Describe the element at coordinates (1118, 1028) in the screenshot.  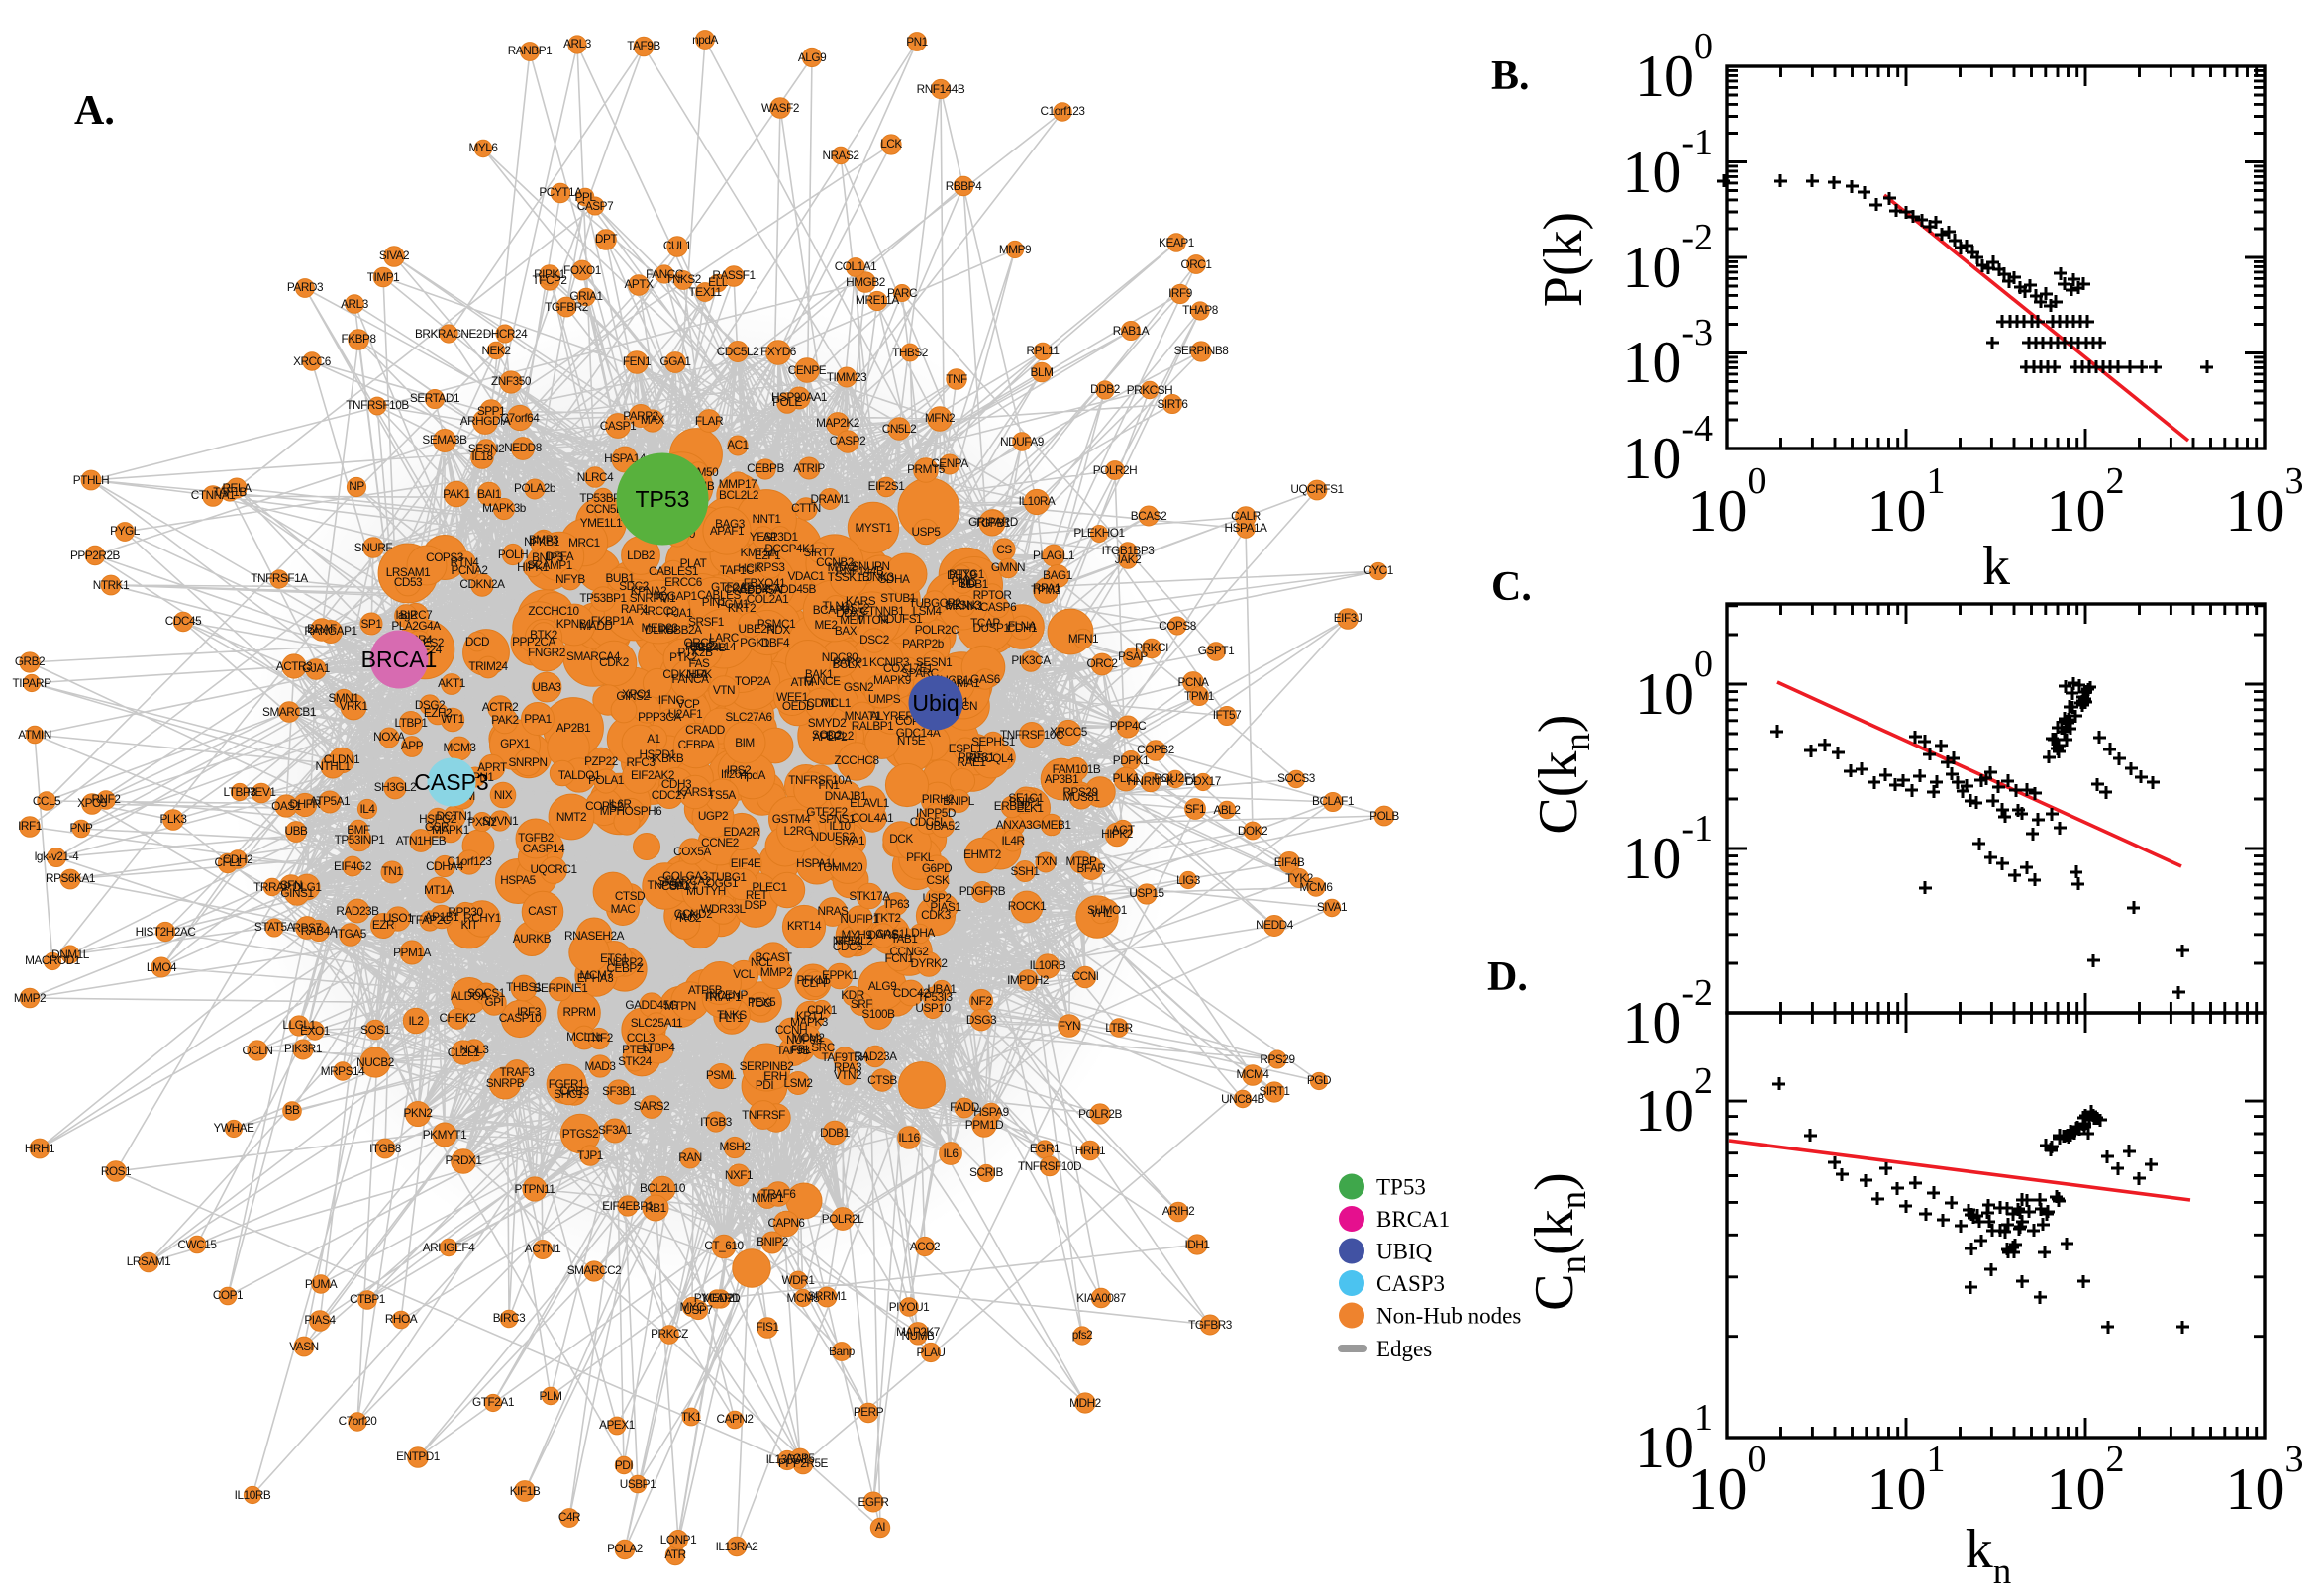
I see `svg-text: LTBR` at that location.